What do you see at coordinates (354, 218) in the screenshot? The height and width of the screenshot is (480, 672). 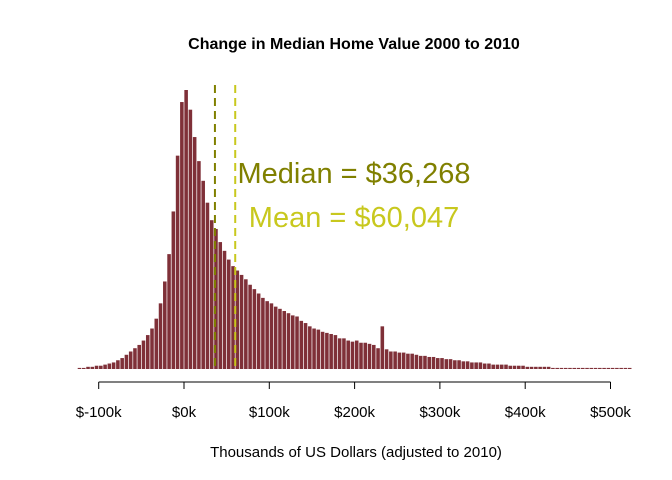 I see `mean-annotation: Mean = $60,047` at bounding box center [354, 218].